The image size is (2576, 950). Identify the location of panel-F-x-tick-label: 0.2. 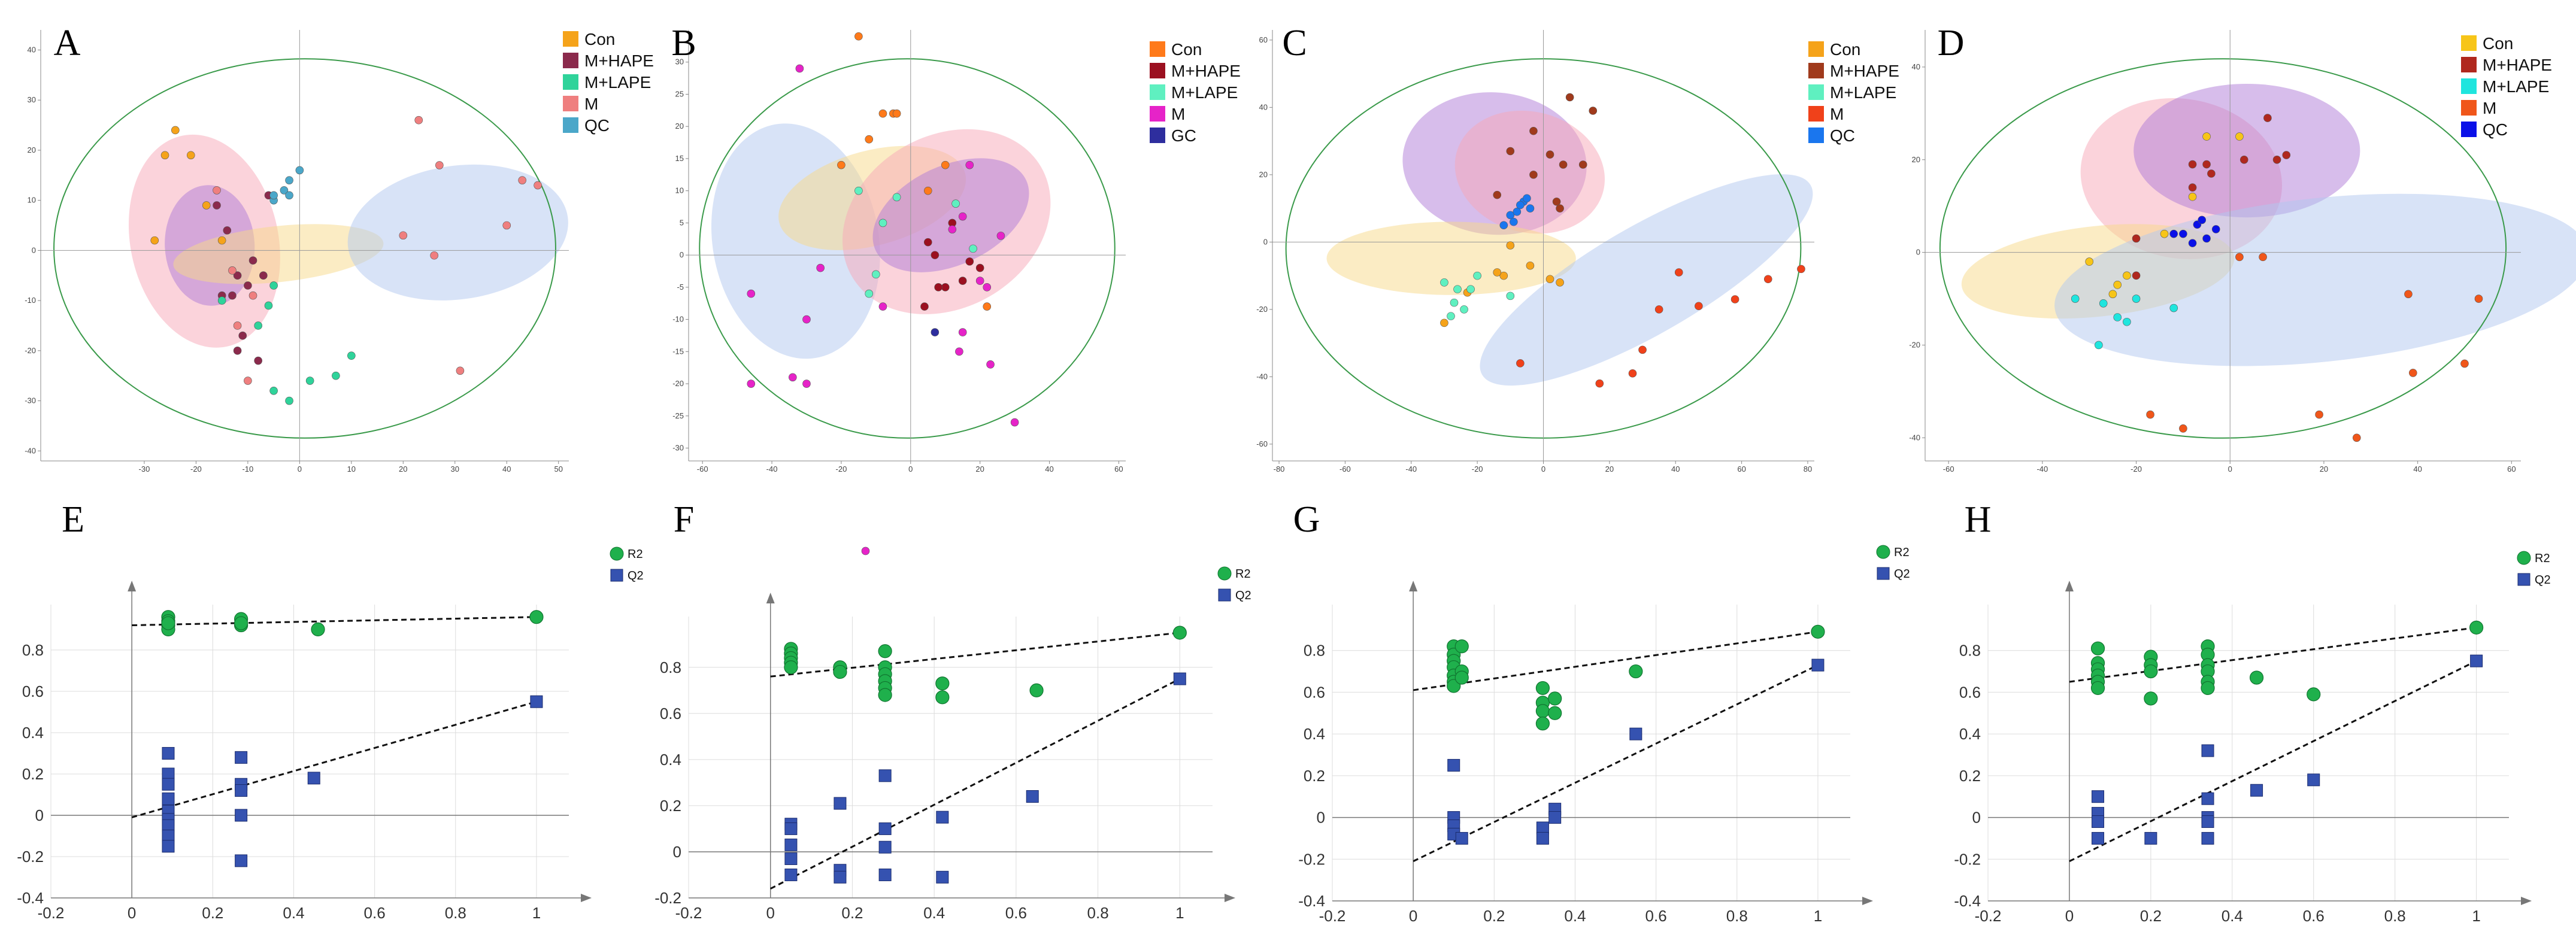
(852, 913).